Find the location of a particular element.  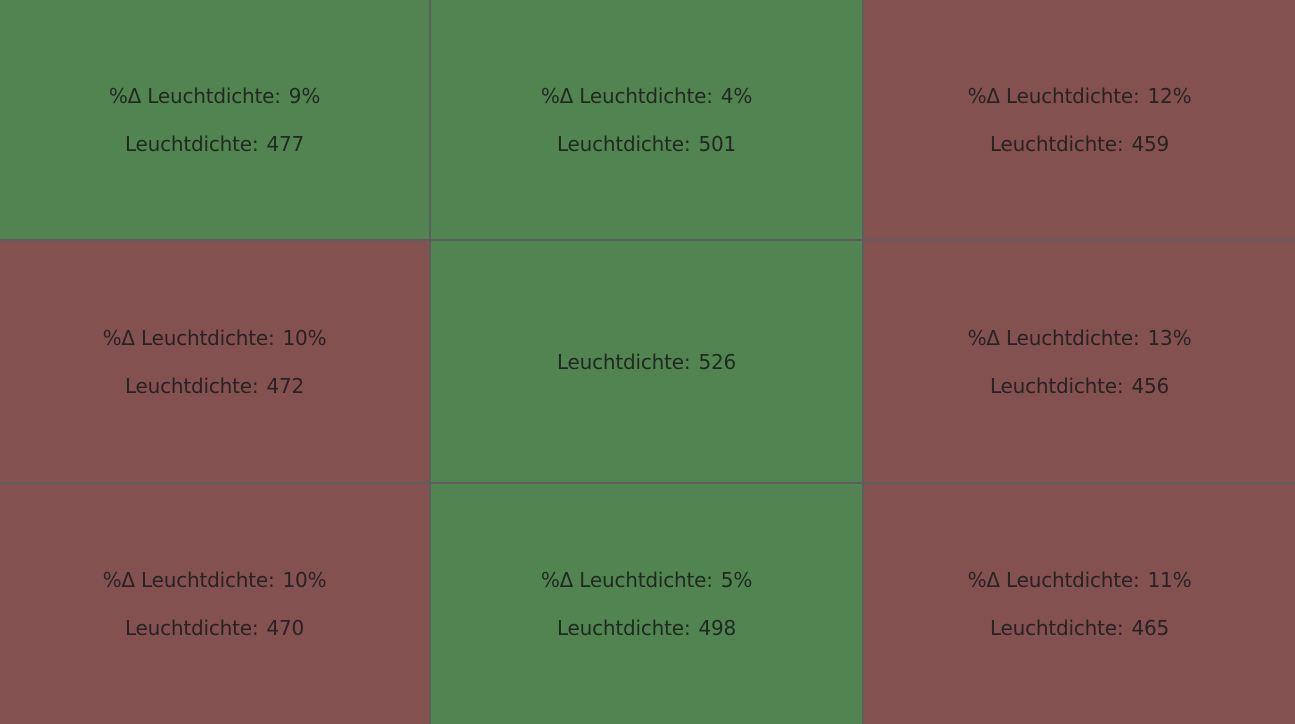

luminance-readout: Leuchtdichte: 472 is located at coordinates (214, 386).